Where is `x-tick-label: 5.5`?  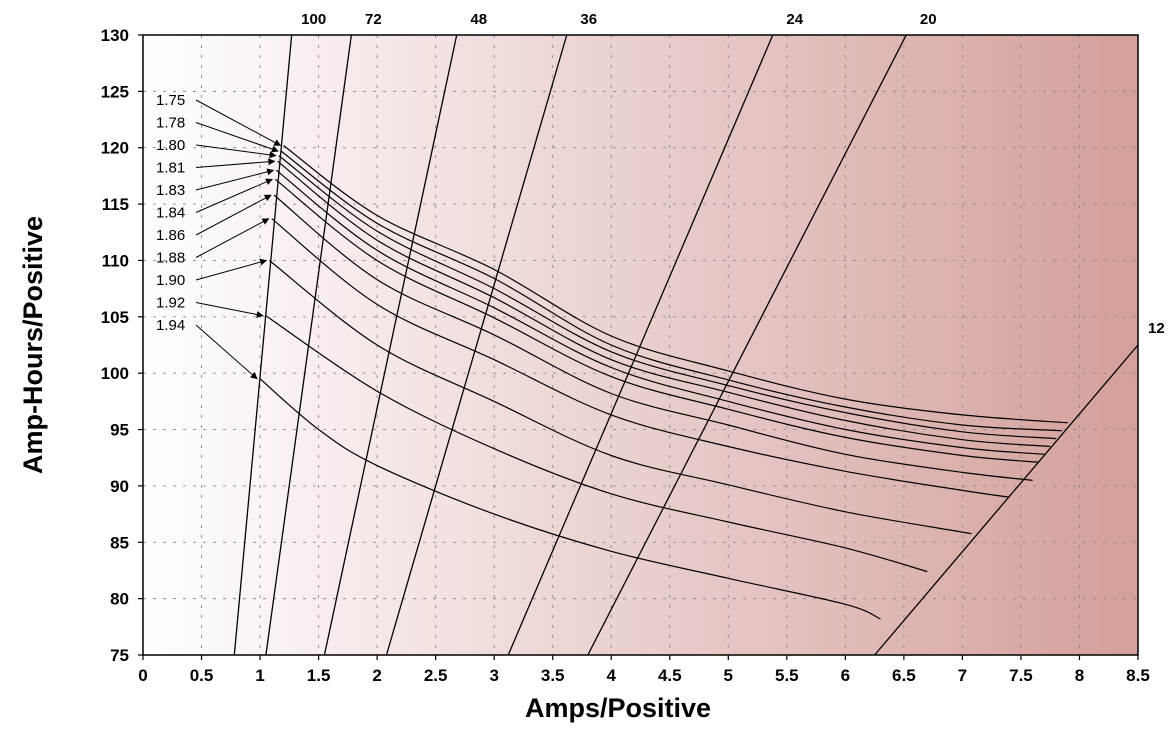
x-tick-label: 5.5 is located at coordinates (787, 675).